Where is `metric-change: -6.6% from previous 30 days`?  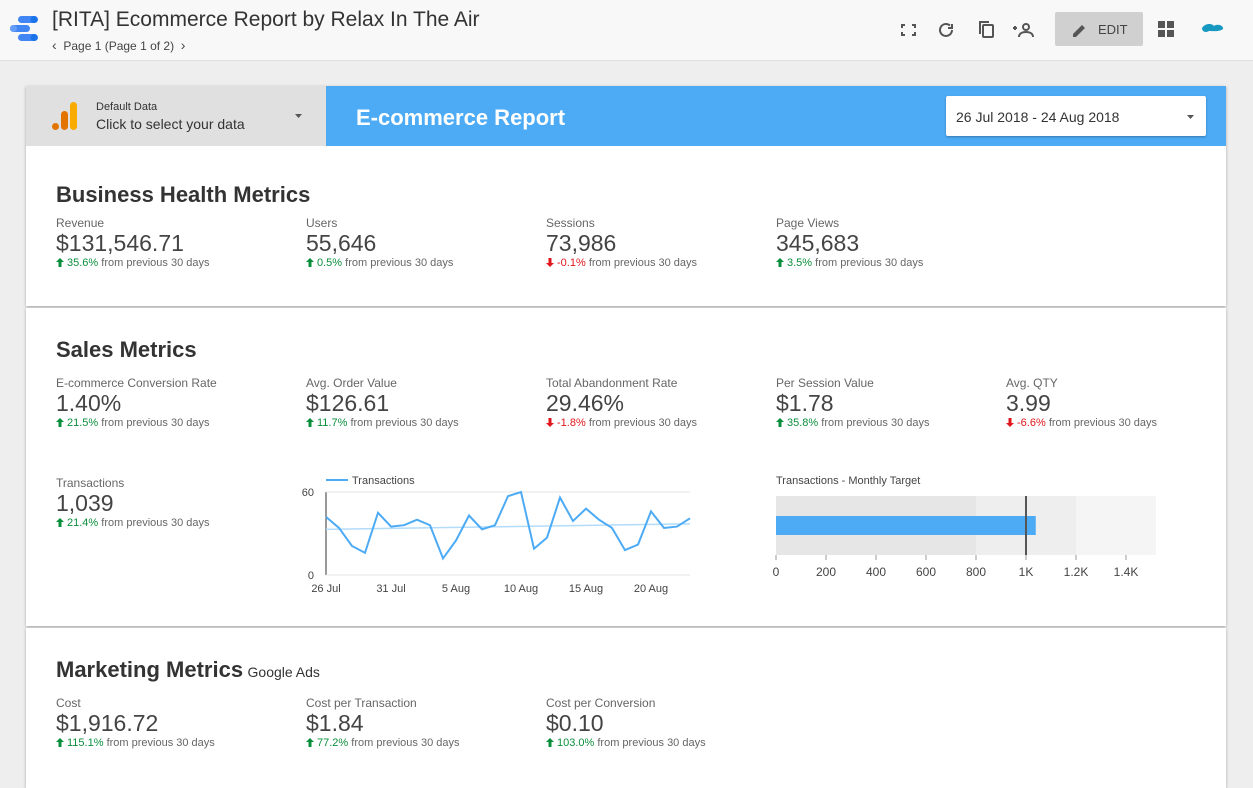 metric-change: -6.6% from previous 30 days is located at coordinates (1081, 423).